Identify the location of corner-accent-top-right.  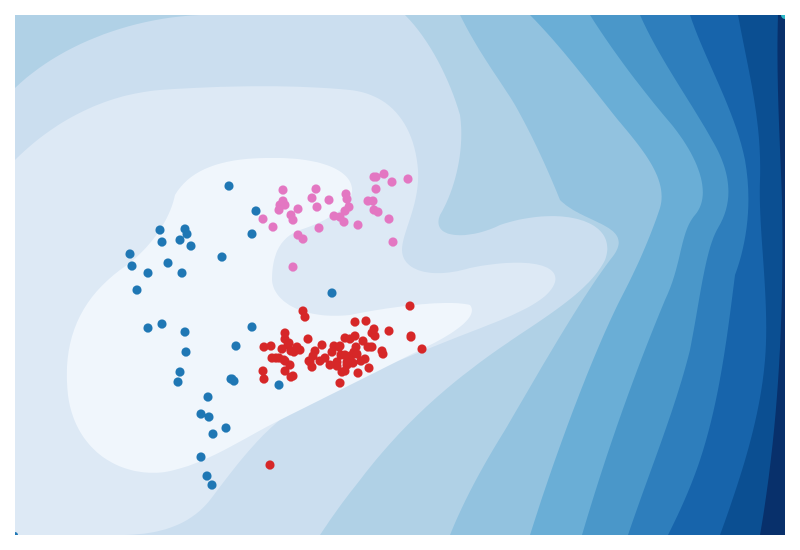
(783, 17).